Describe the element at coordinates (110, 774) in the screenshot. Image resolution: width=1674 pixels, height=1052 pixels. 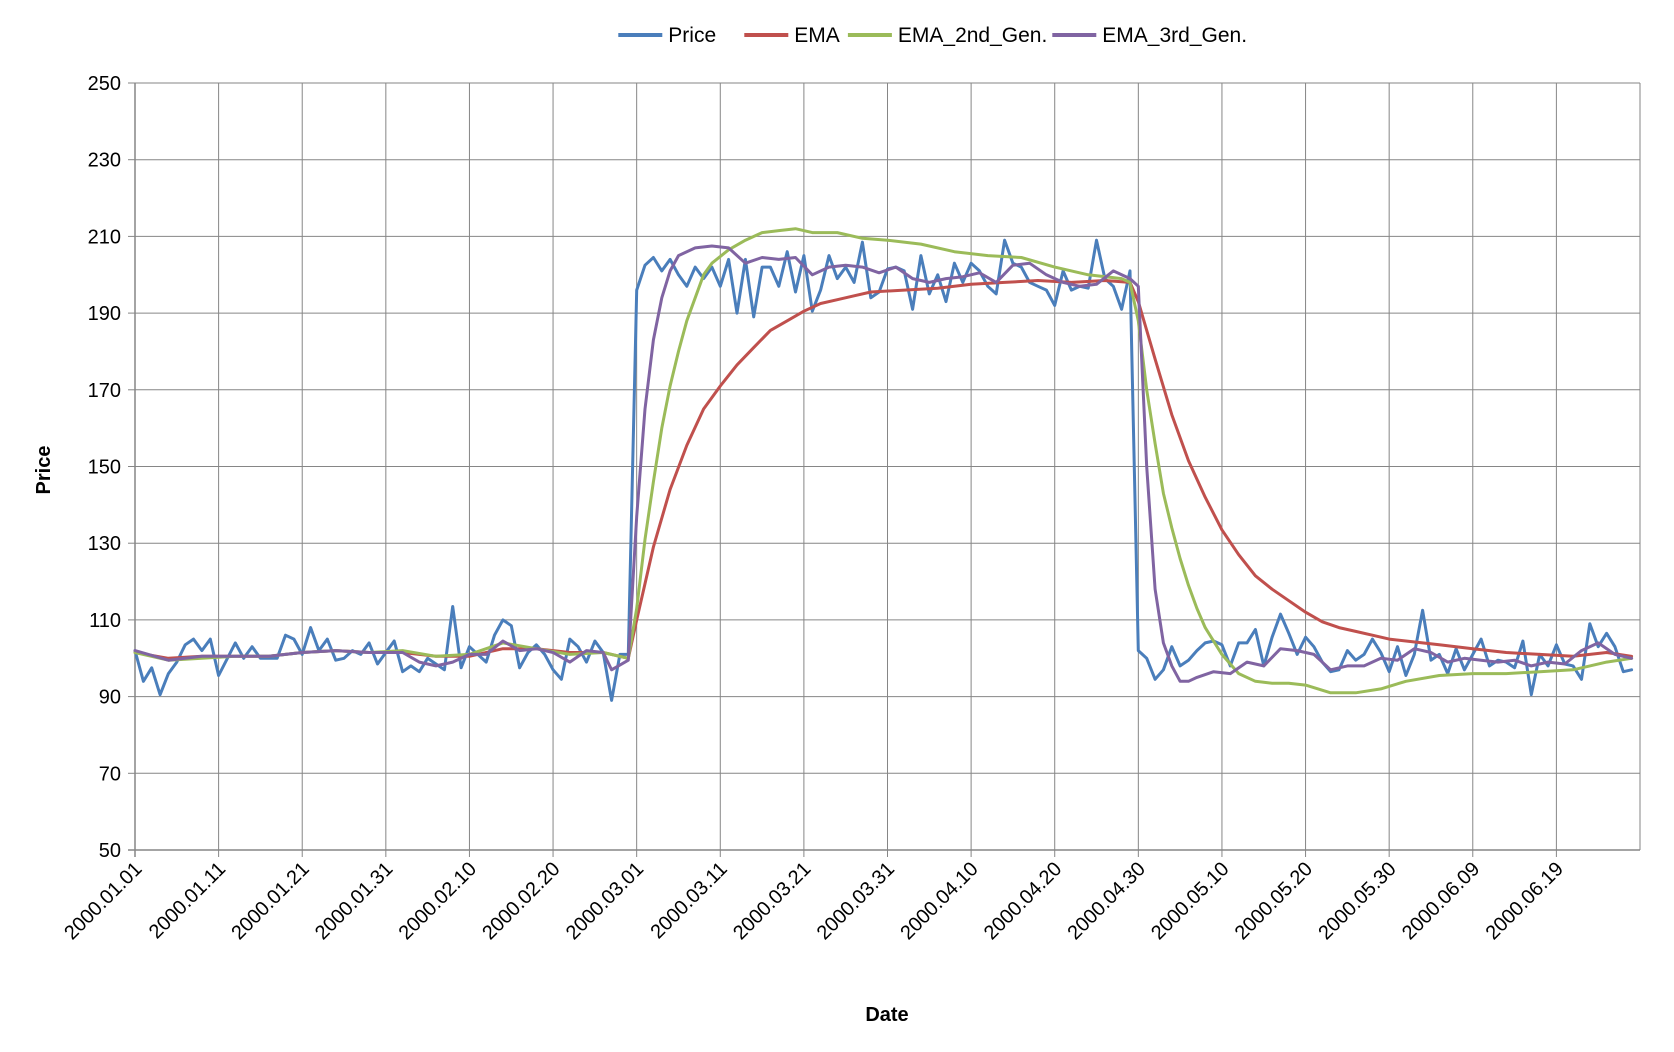
I see `y-tick-label: 70` at that location.